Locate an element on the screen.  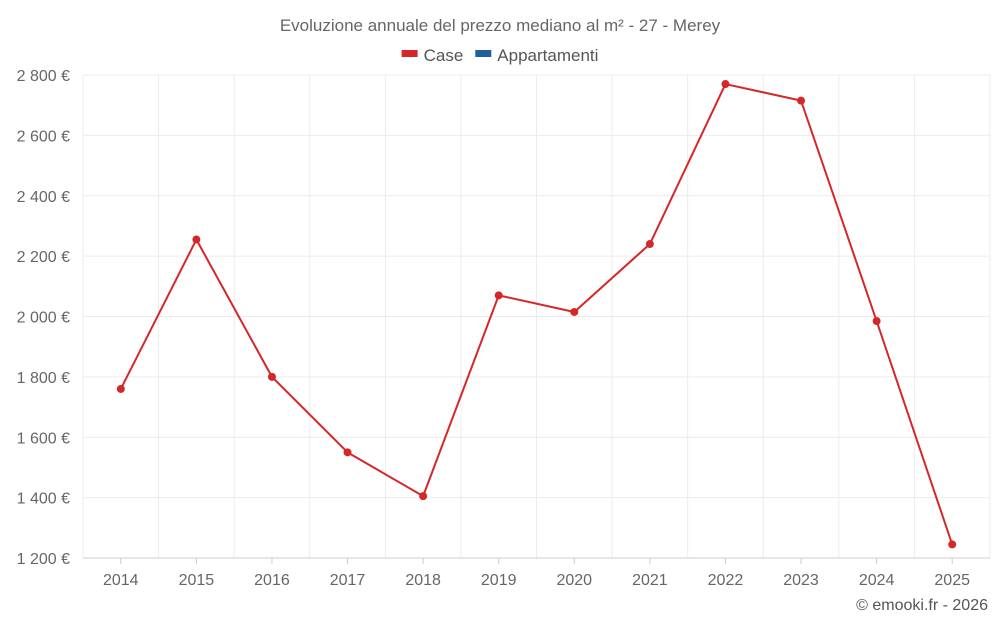
y-tick-label: 2 000 € is located at coordinates (43, 318).